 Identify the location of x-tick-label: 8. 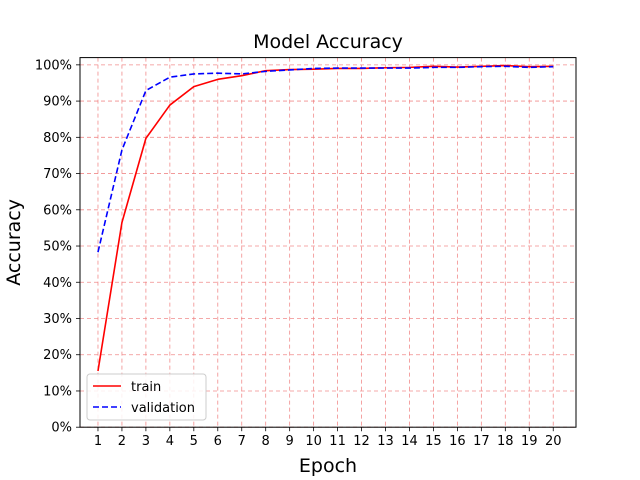
(266, 441).